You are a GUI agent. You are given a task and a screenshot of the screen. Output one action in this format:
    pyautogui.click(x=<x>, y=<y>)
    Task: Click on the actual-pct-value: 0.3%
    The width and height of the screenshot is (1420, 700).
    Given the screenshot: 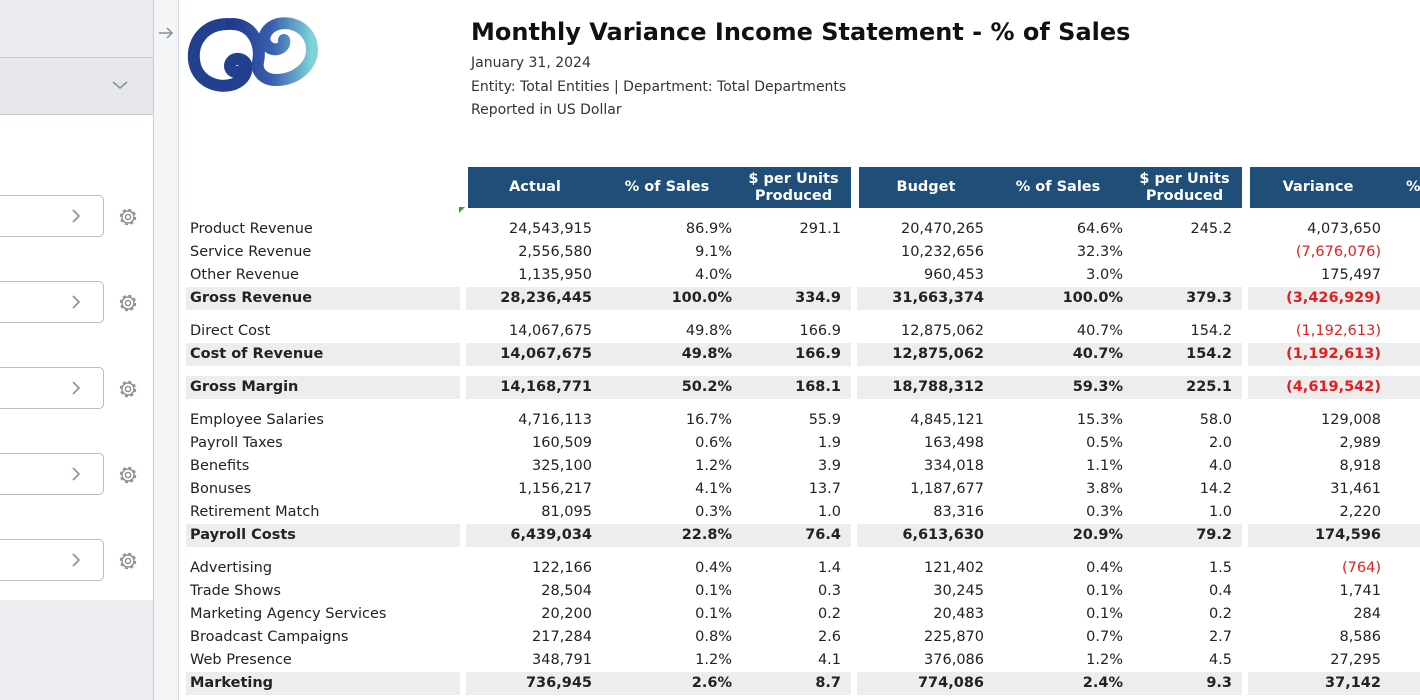 What is the action you would take?
    pyautogui.click(x=713, y=512)
    